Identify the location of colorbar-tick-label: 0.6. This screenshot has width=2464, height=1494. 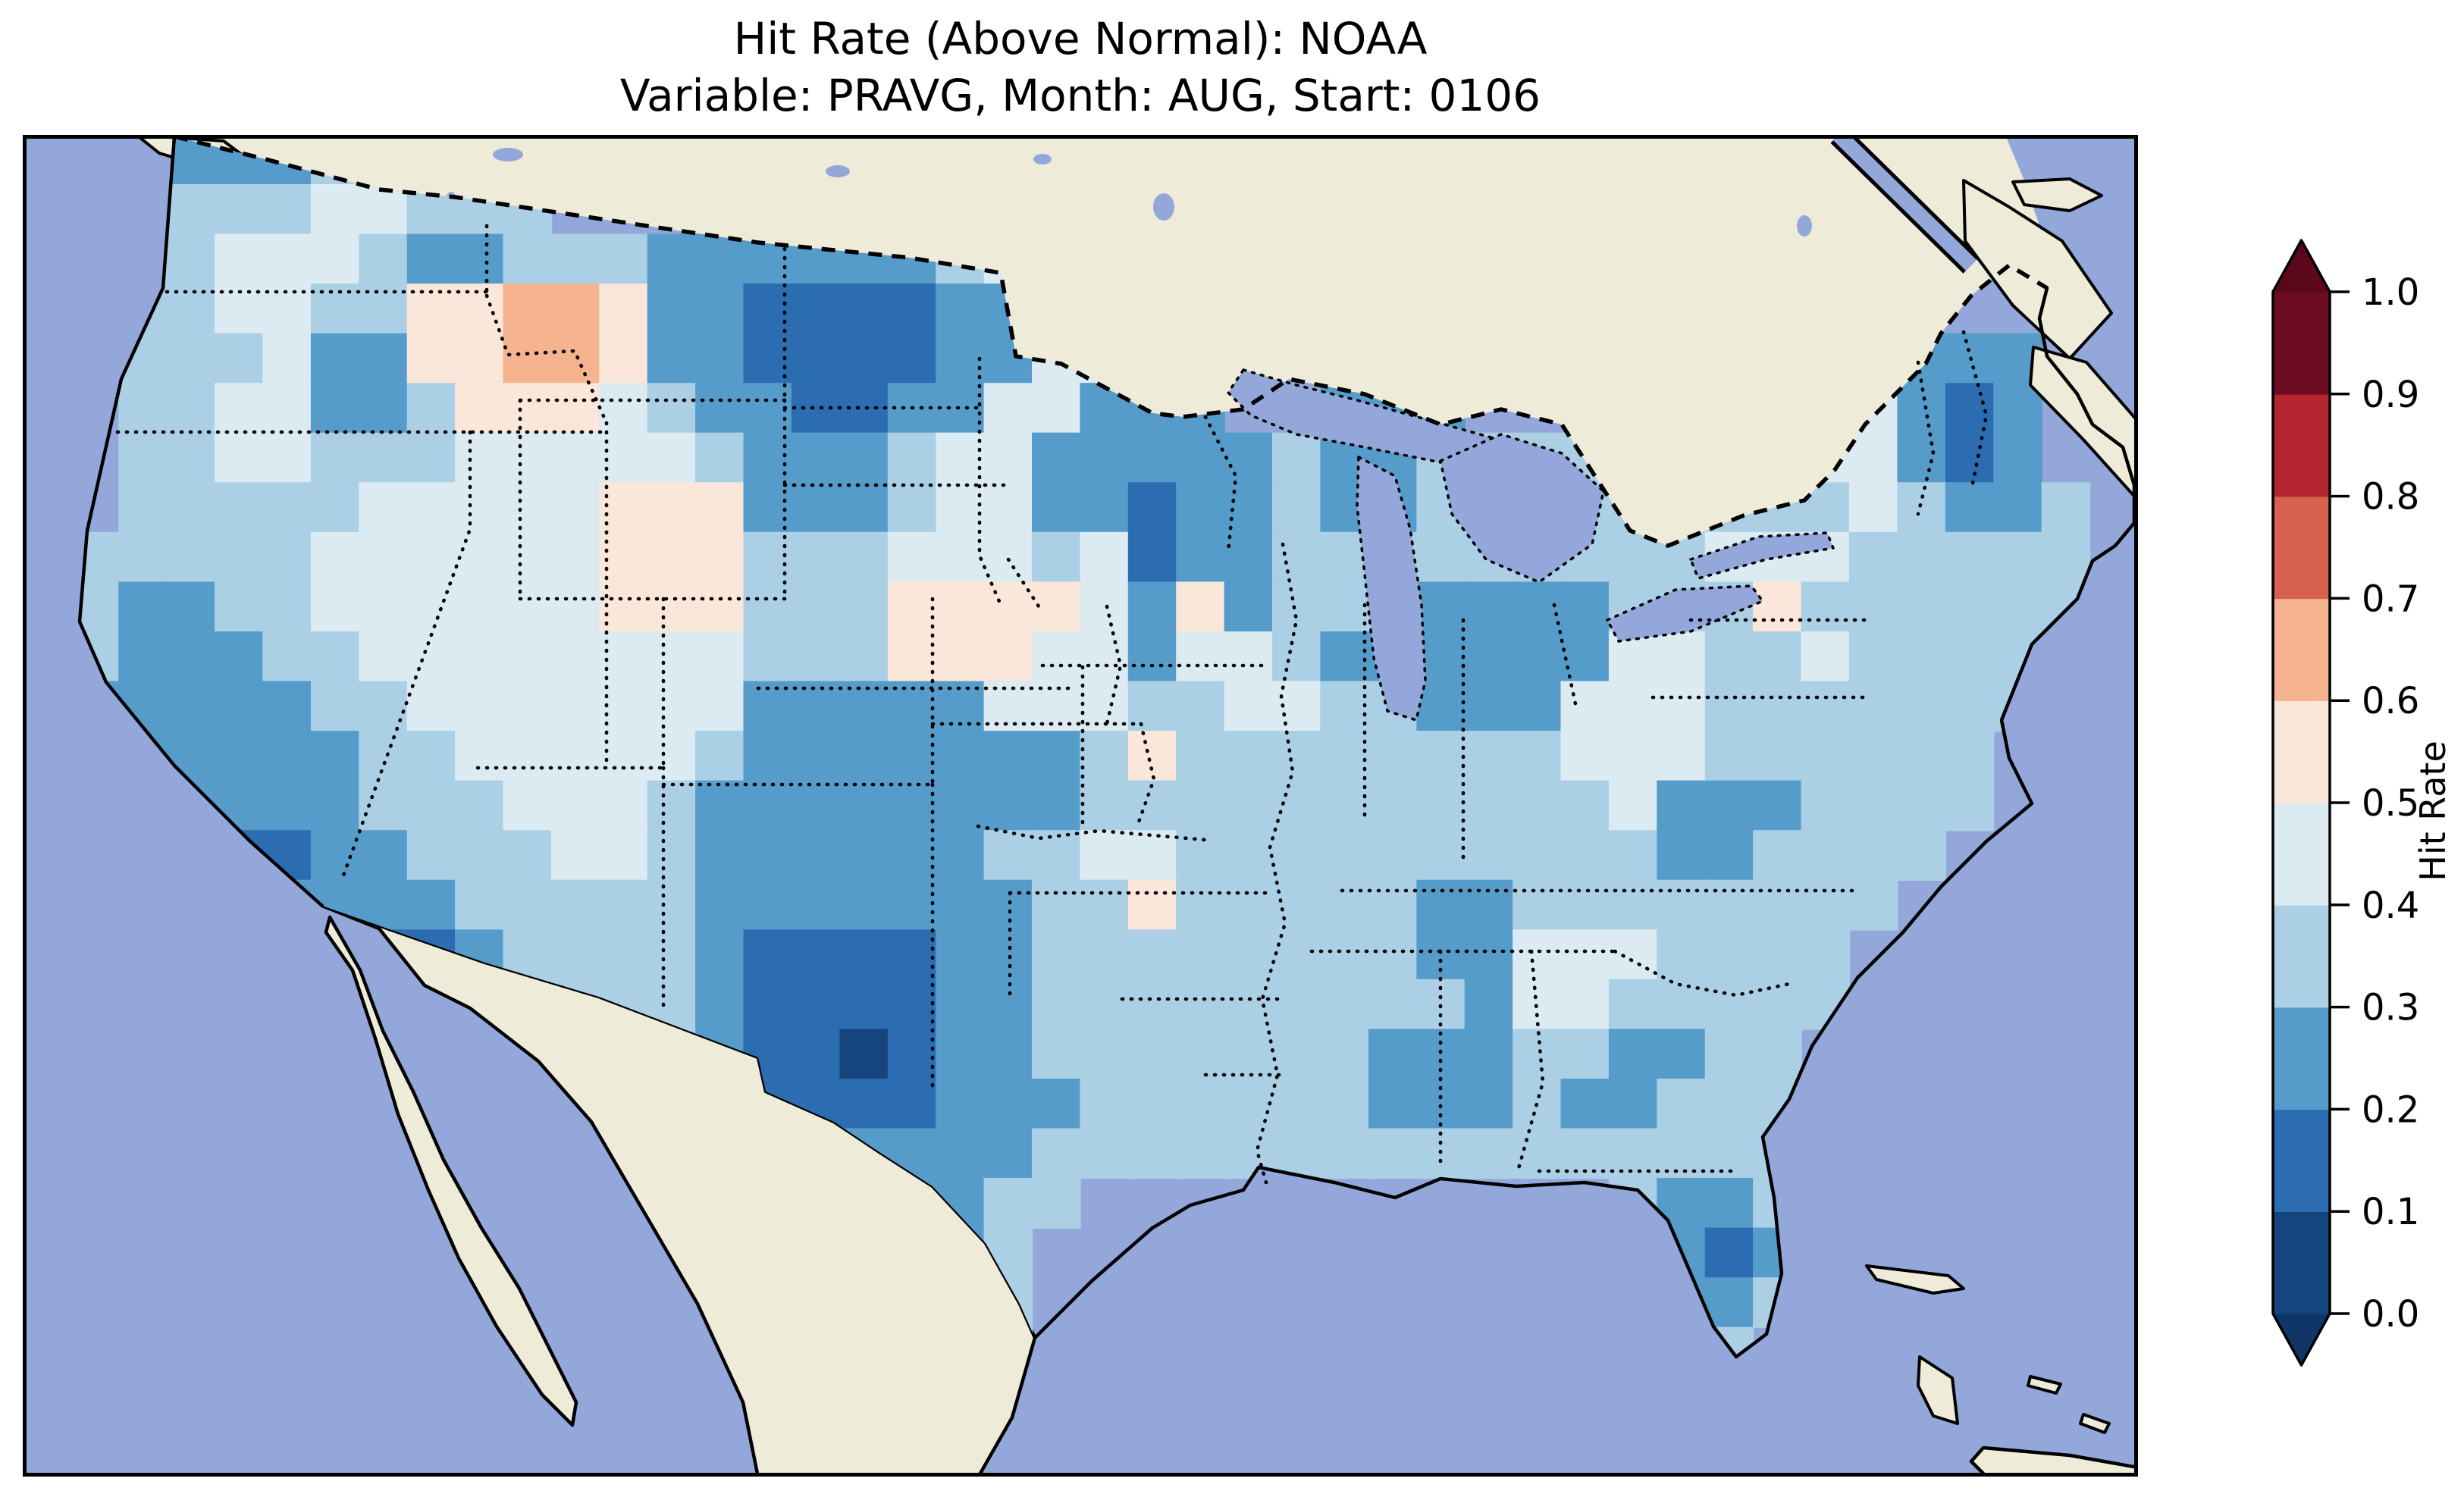
(2391, 701).